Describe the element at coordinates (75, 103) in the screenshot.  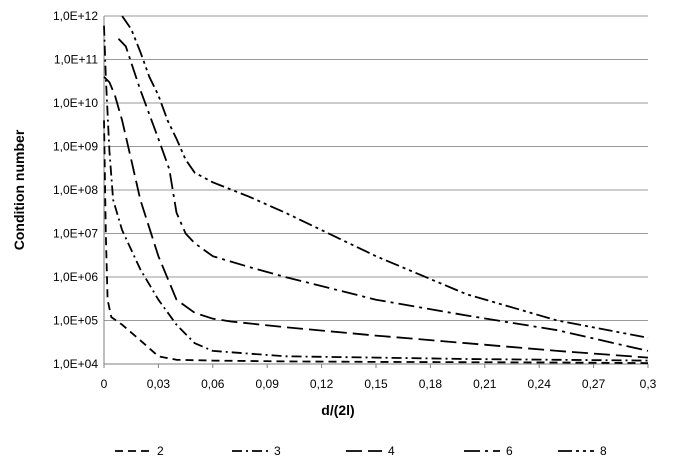
I see `y-tick-label: 1,0E+10` at that location.